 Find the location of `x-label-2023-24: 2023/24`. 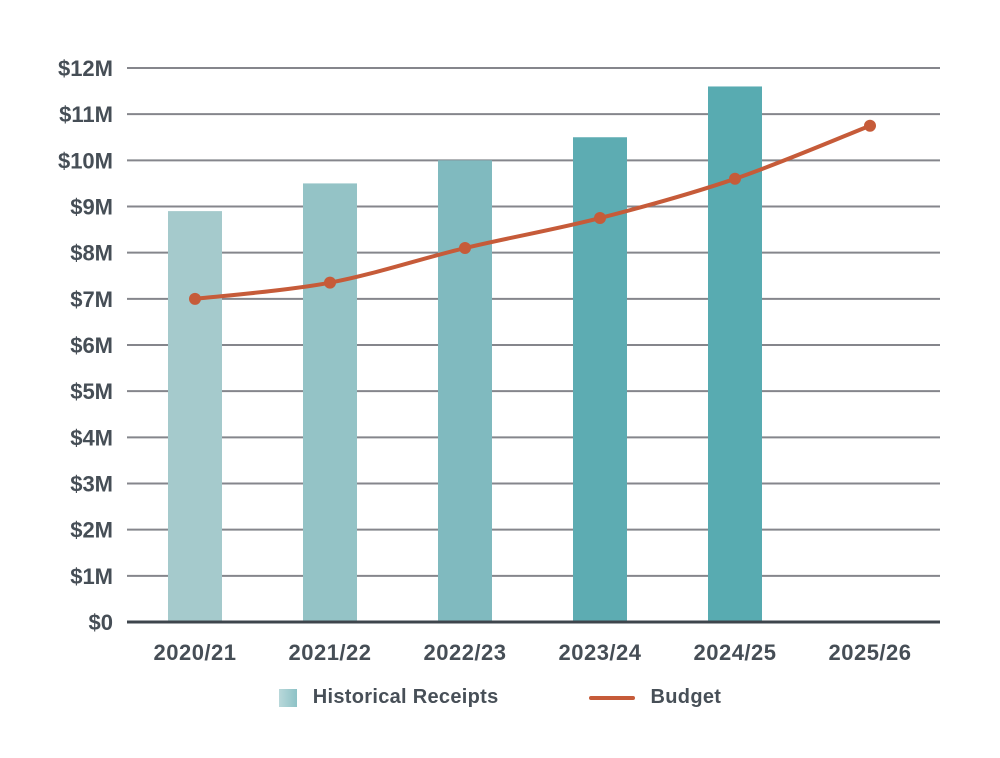

x-label-2023-24: 2023/24 is located at coordinates (599, 652).